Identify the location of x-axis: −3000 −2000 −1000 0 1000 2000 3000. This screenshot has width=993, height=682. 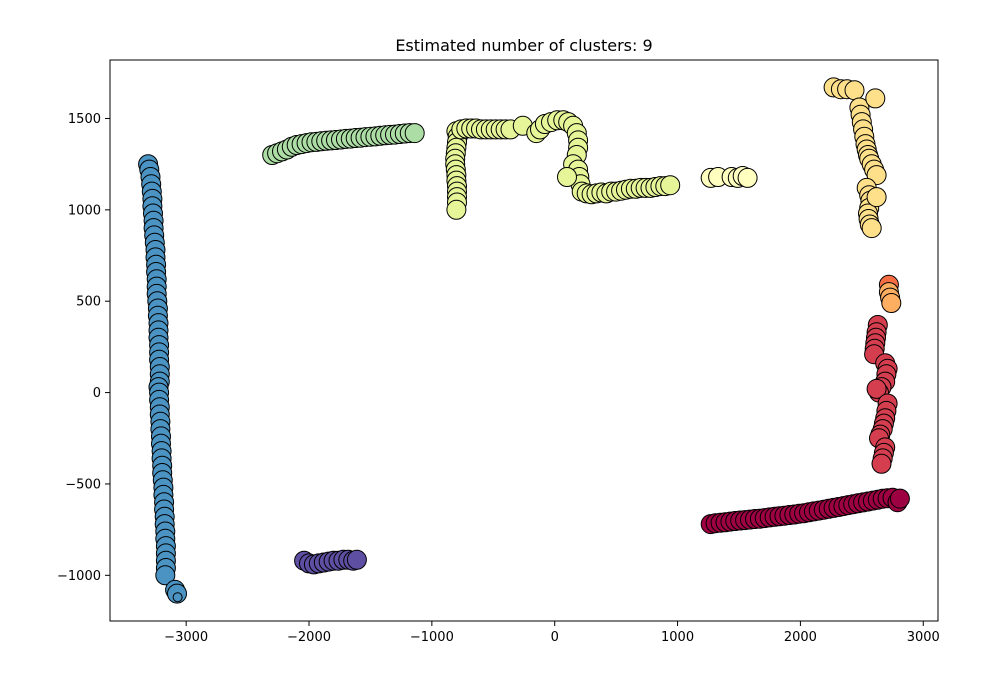
(552, 633).